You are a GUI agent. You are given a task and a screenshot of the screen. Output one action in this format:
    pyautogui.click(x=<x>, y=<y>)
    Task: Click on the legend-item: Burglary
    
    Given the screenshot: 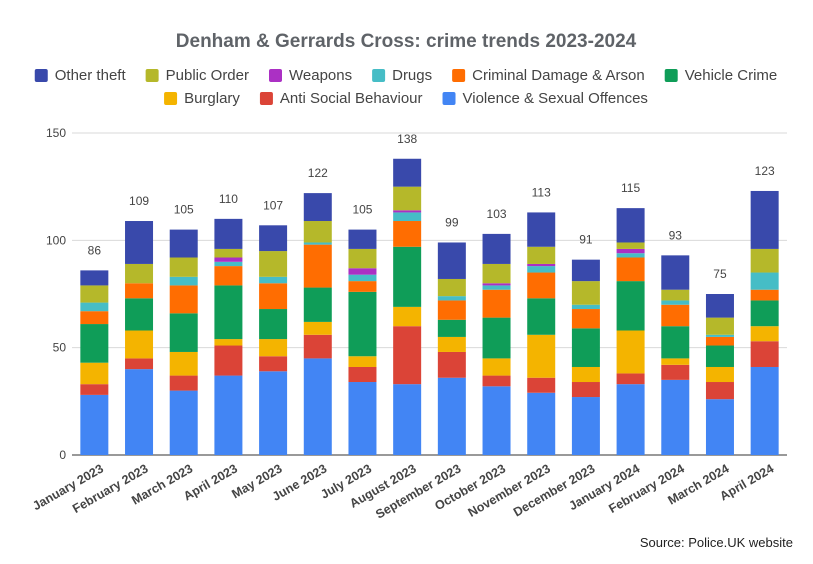 What is the action you would take?
    pyautogui.click(x=202, y=98)
    